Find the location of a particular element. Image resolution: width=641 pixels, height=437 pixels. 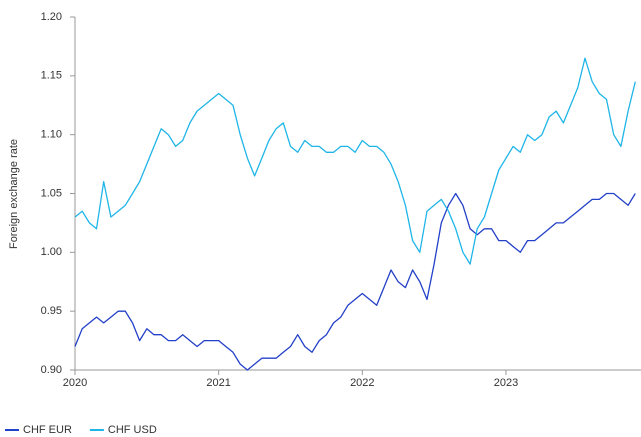

y-tick-label: 1.05 is located at coordinates (51, 193).